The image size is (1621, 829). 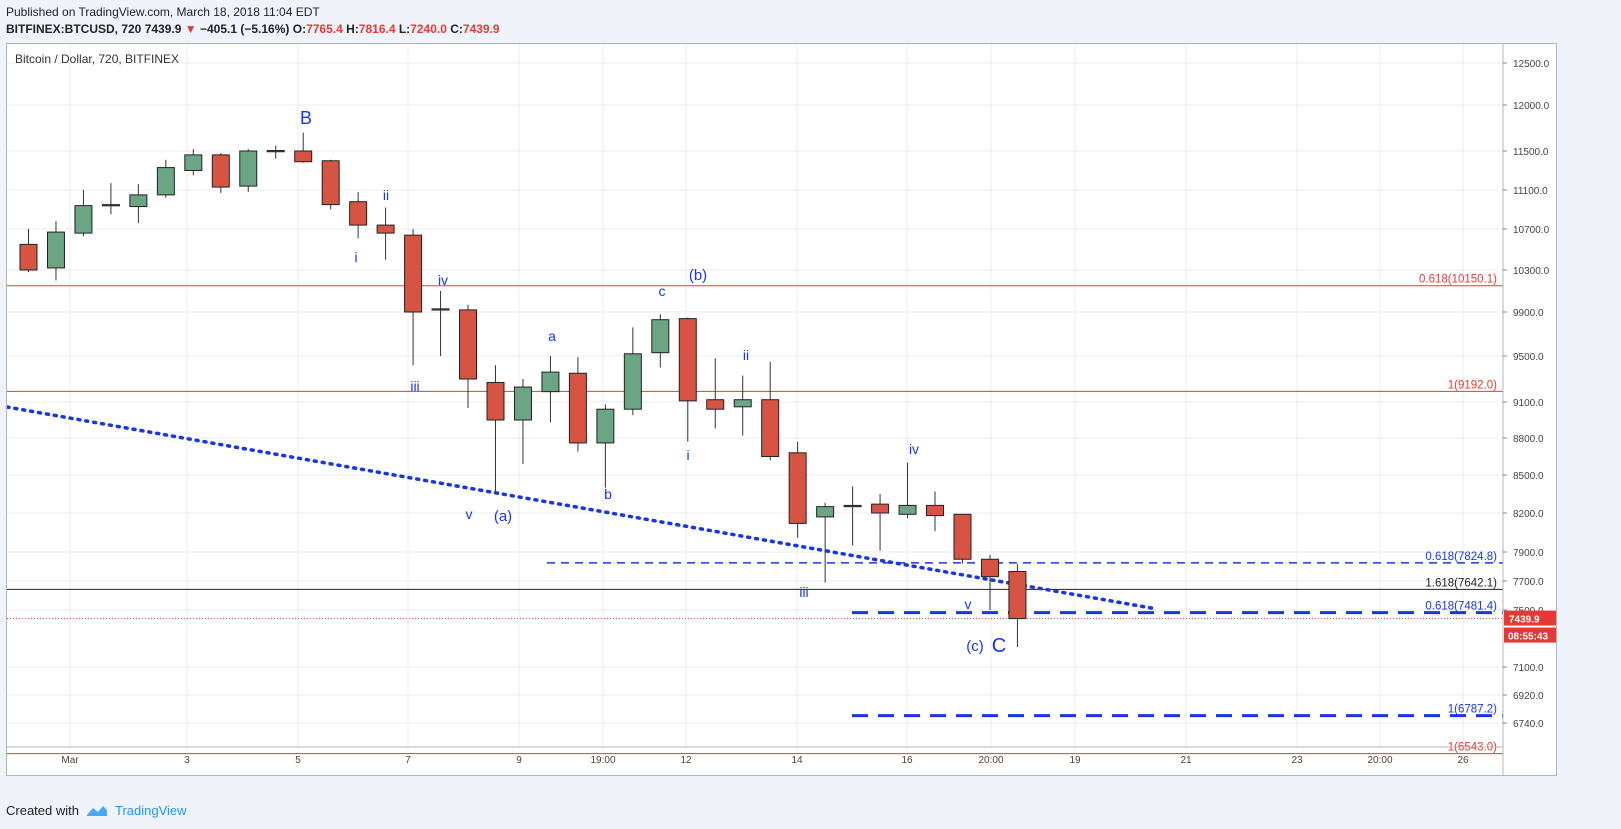 What do you see at coordinates (1461, 557) in the screenshot?
I see `fib-level-label: 0.618(7824.8)` at bounding box center [1461, 557].